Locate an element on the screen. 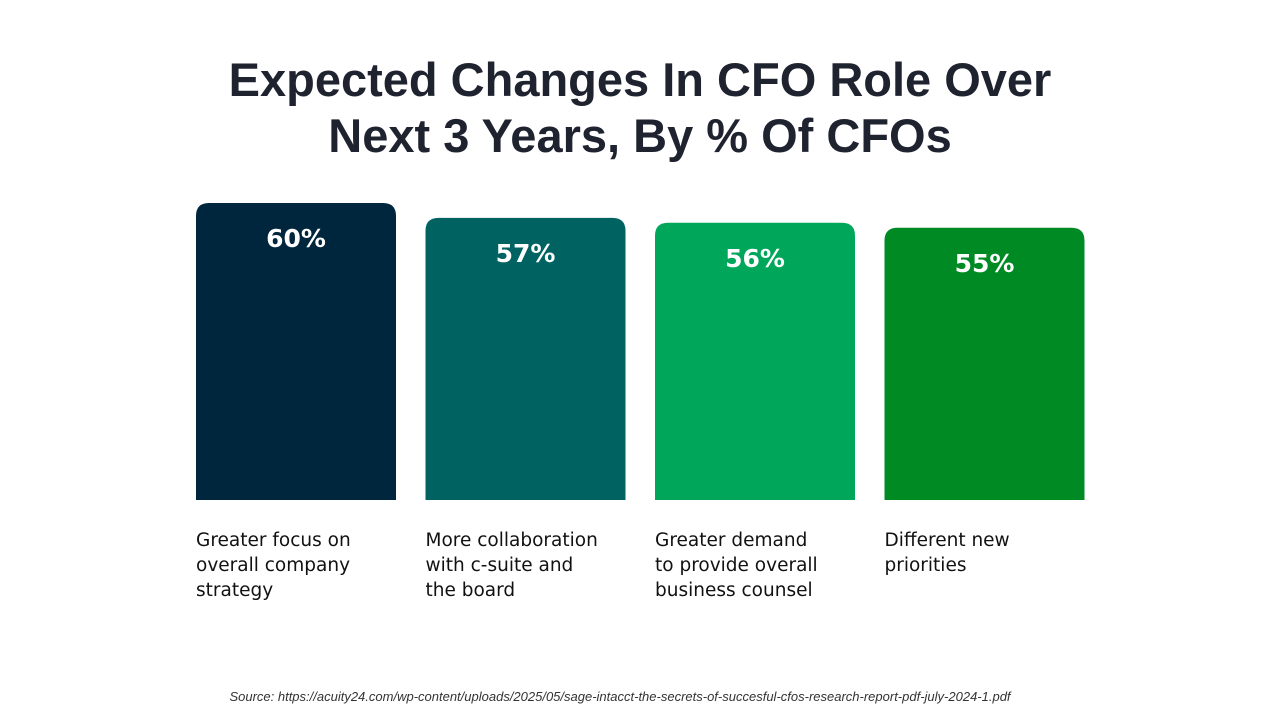  bar-value-label-3: 56% is located at coordinates (755, 258).